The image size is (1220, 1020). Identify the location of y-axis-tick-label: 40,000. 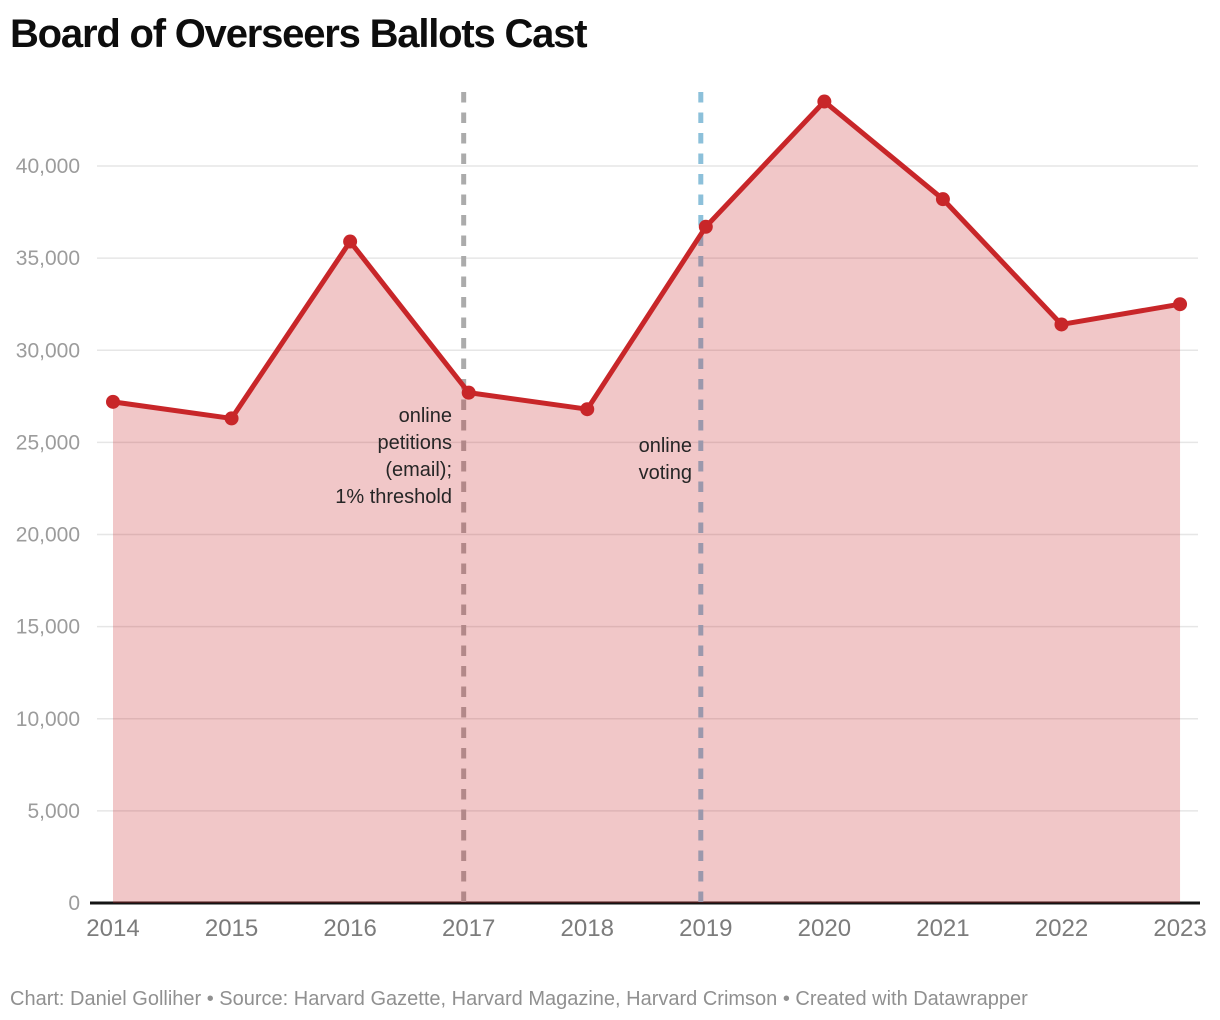
(48, 166).